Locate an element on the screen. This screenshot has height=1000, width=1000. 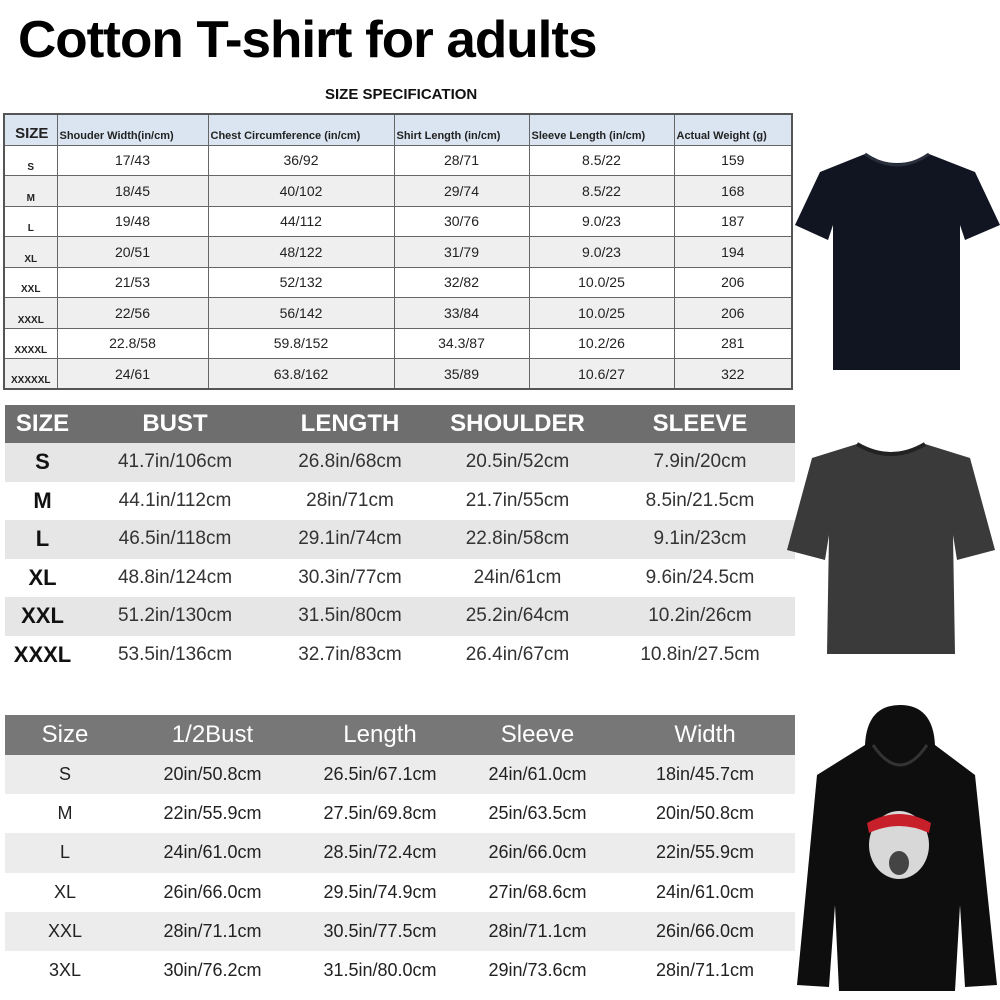
value-cell: 48/122 is located at coordinates (301, 252).